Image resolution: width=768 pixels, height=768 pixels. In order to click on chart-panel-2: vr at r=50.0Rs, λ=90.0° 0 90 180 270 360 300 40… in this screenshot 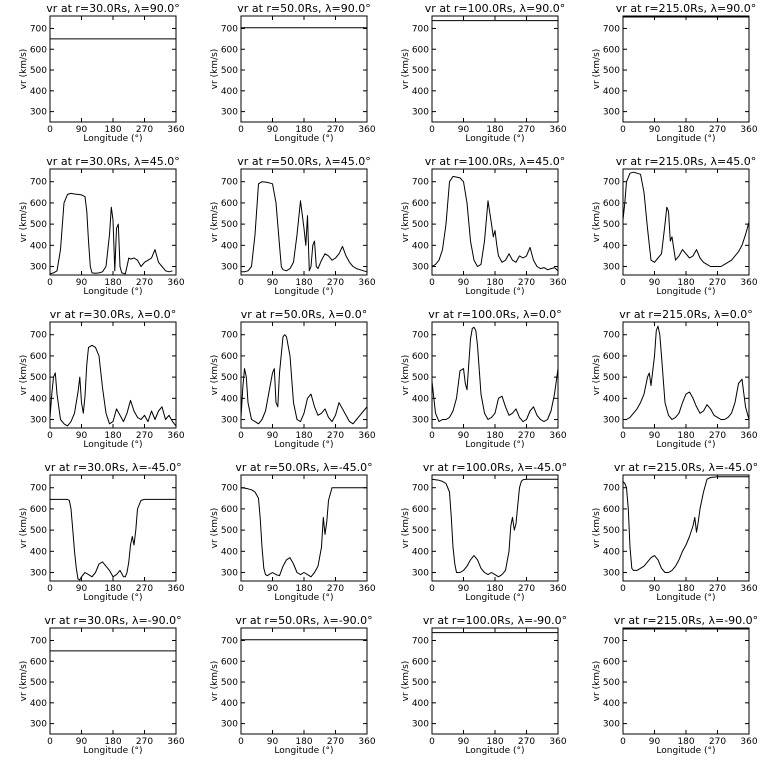, I will do `click(293, 73)`.